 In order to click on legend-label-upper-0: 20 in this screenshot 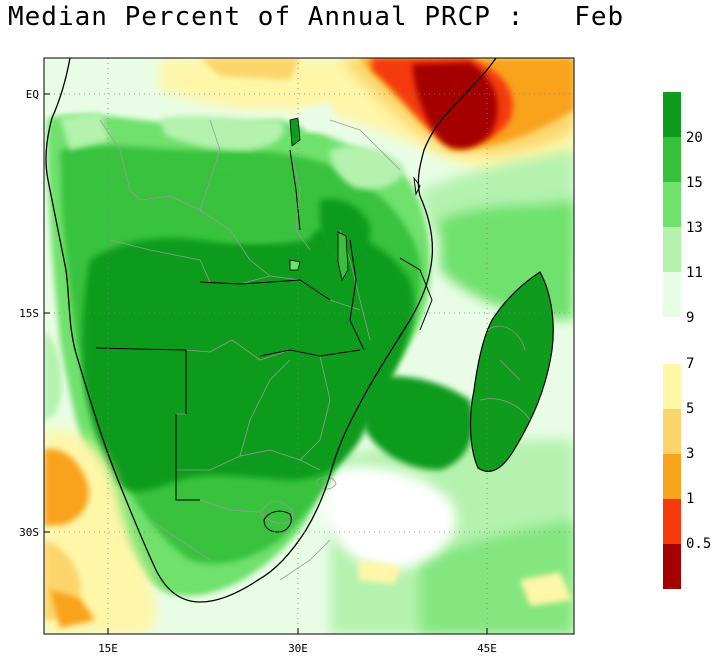, I will do `click(694, 138)`.